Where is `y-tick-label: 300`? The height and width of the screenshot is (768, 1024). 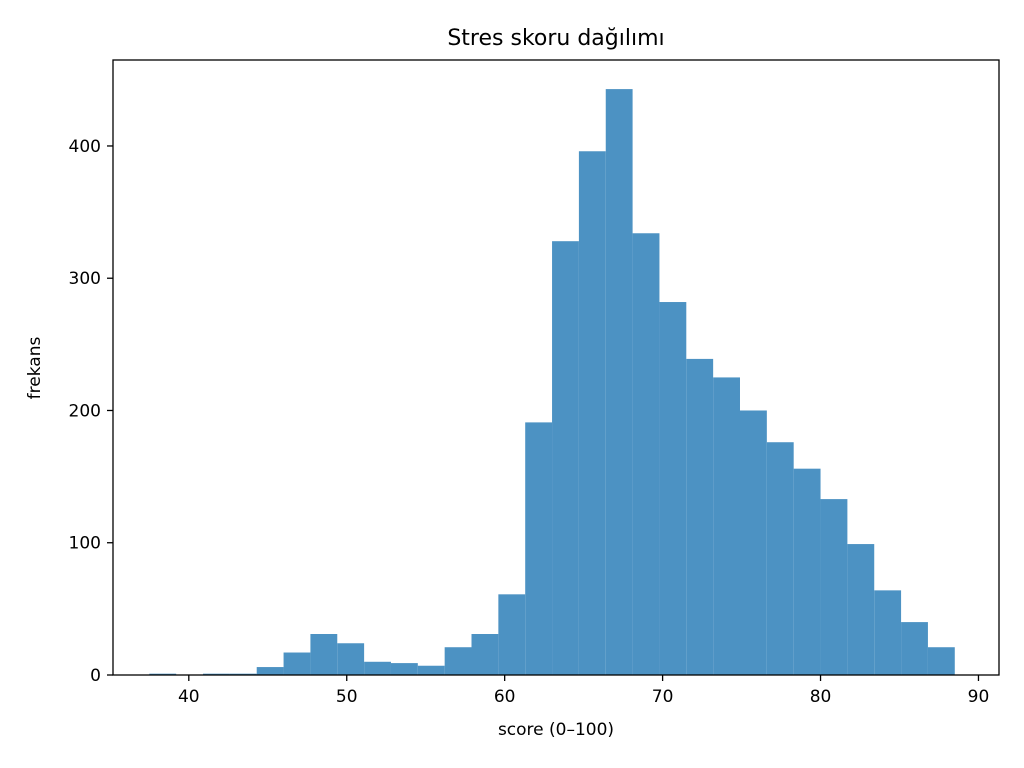
y-tick-label: 300 is located at coordinates (85, 279).